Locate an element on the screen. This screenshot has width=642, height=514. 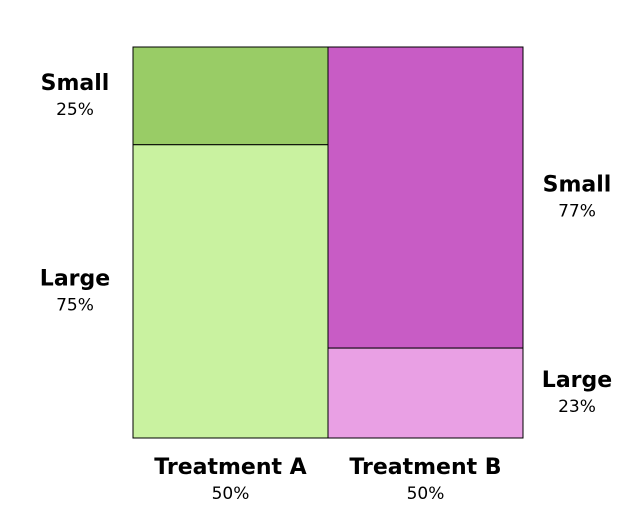
category-label: Treatment B is located at coordinates (425, 467).